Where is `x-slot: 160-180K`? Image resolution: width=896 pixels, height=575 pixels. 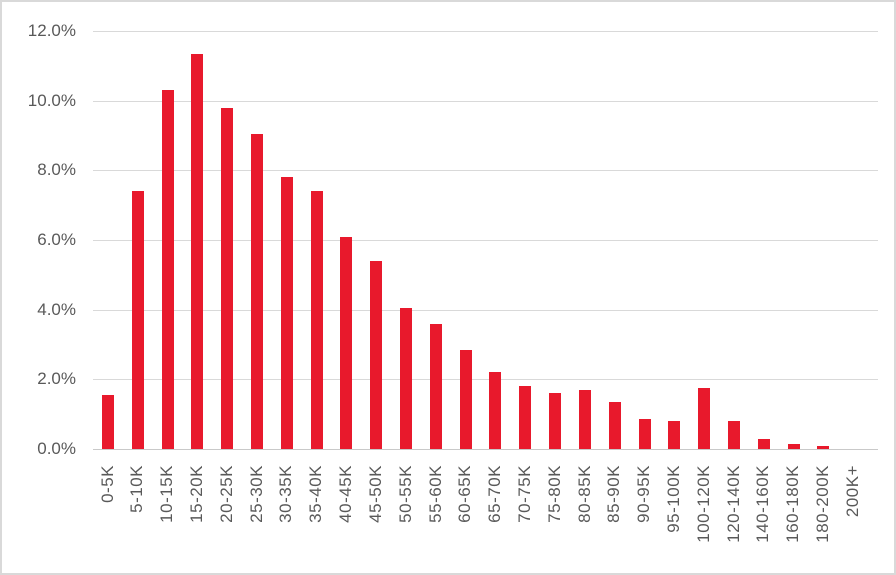 x-slot: 160-180K is located at coordinates (794, 498).